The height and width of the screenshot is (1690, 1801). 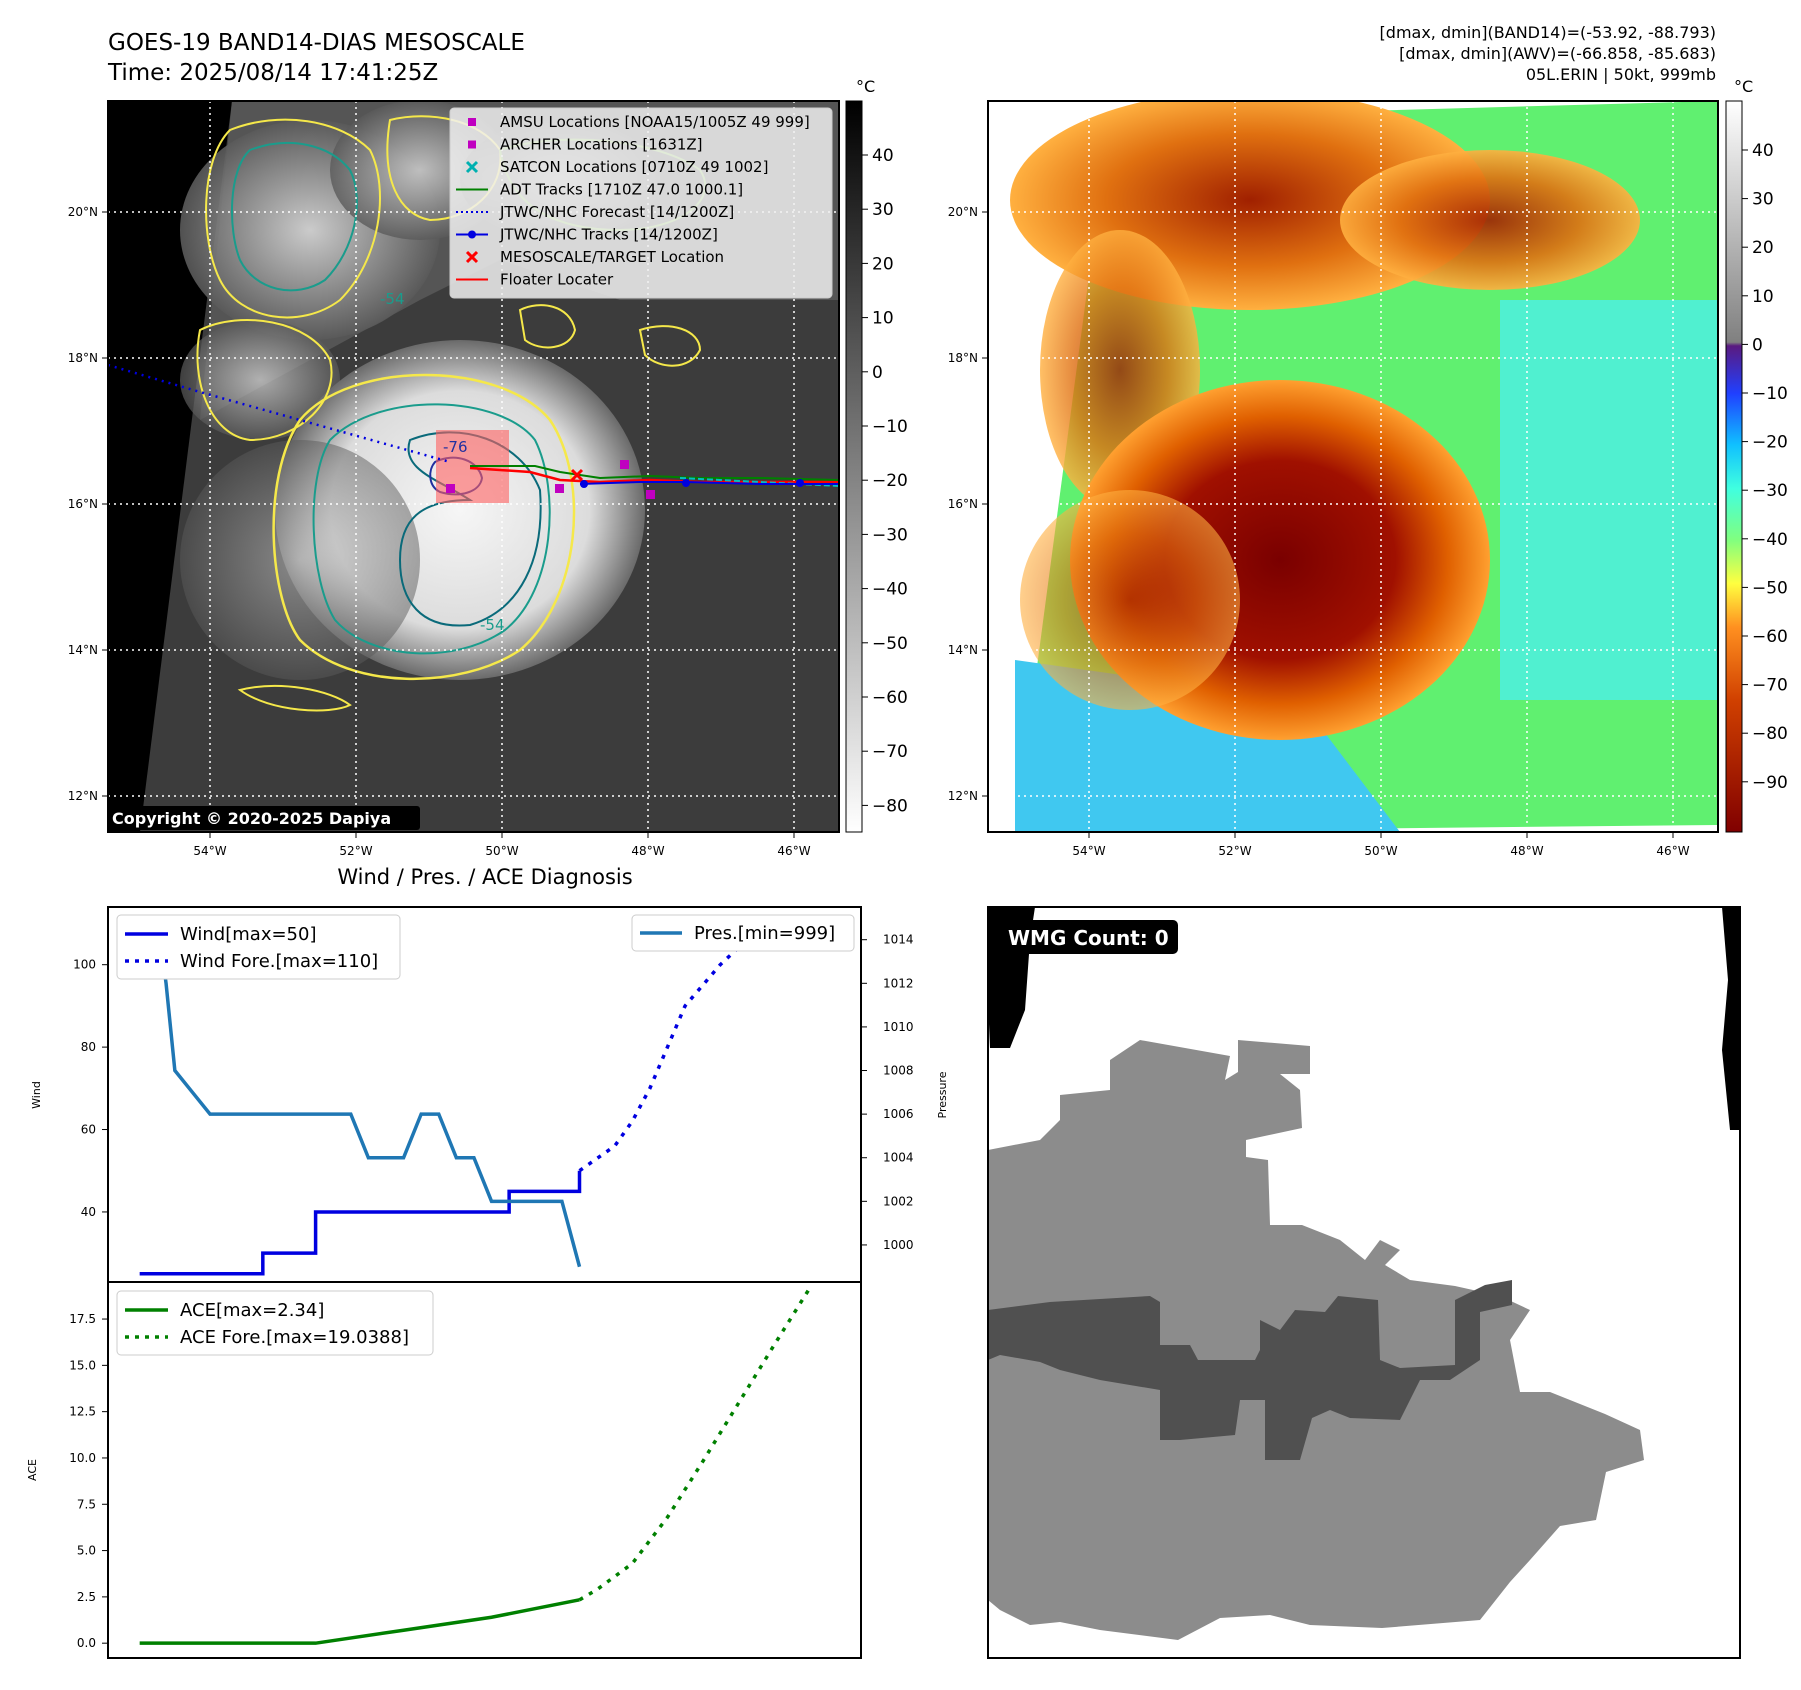 What do you see at coordinates (36, 1095) in the screenshot?
I see `wind-axis-label: Wind` at bounding box center [36, 1095].